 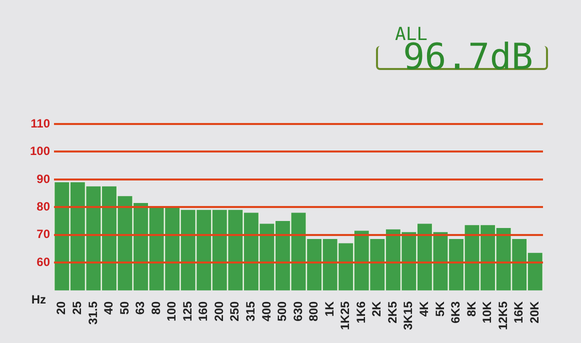 I want to click on x-axis-title: Hz, so click(x=38, y=299).